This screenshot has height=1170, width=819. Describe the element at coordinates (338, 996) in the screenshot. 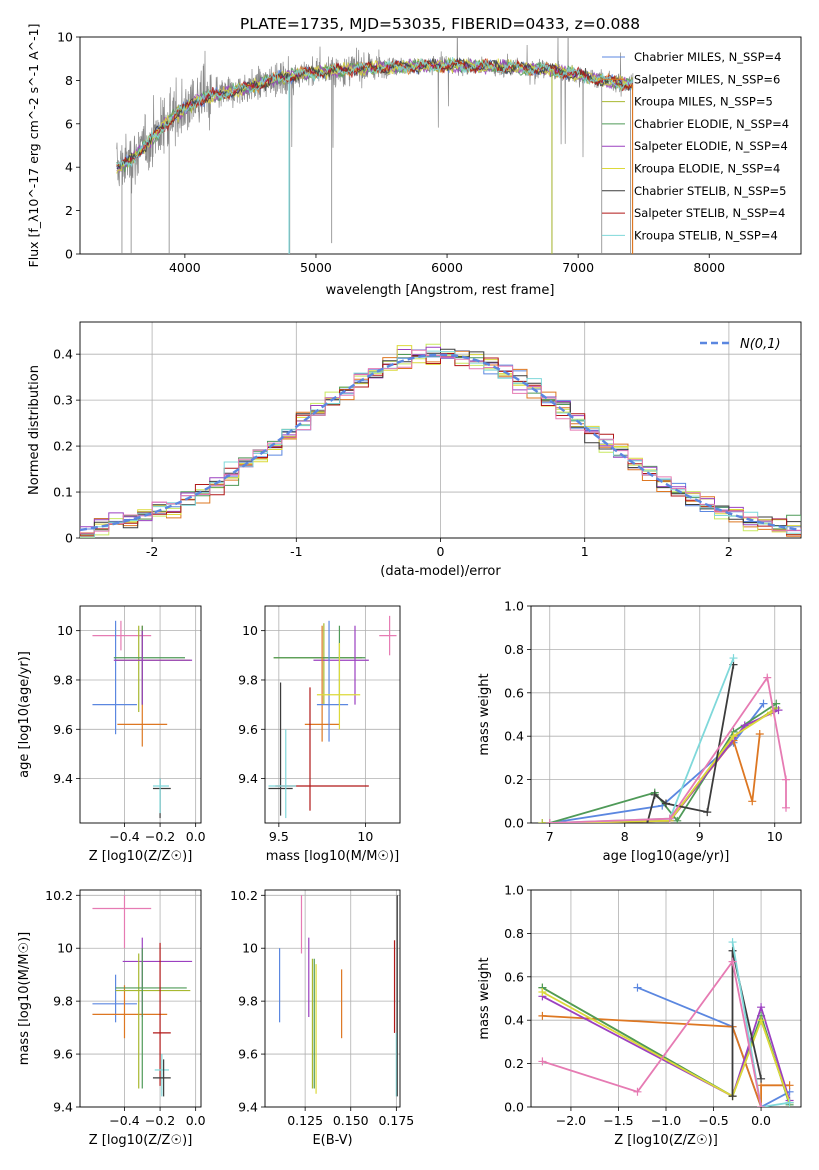

I see `mass-vs-EBV-errorbars` at that location.